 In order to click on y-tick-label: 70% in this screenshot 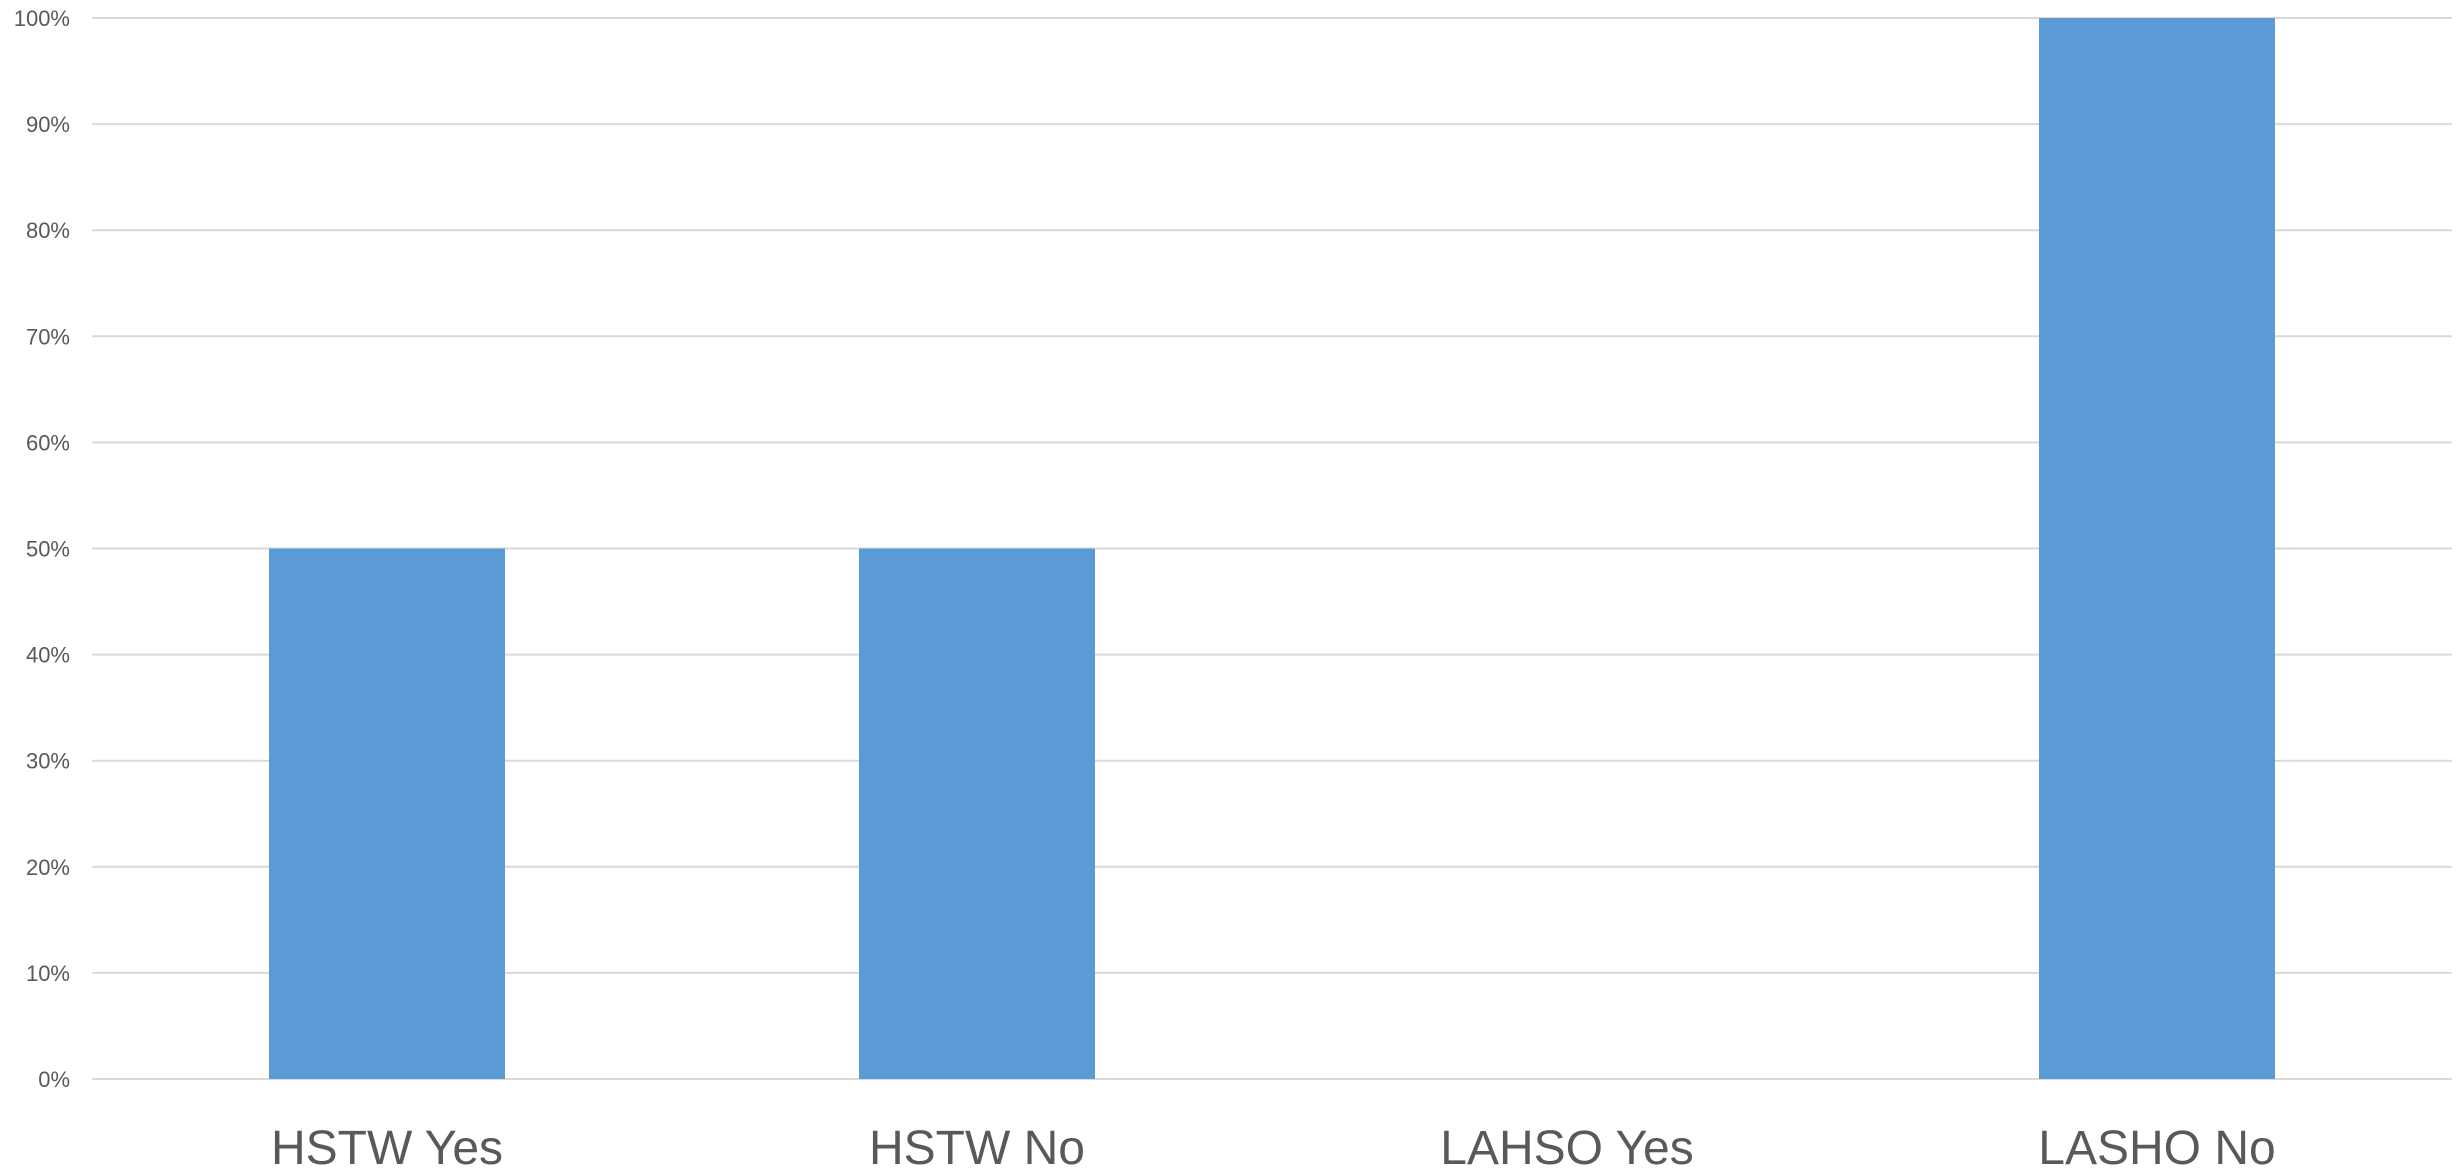, I will do `click(48, 336)`.